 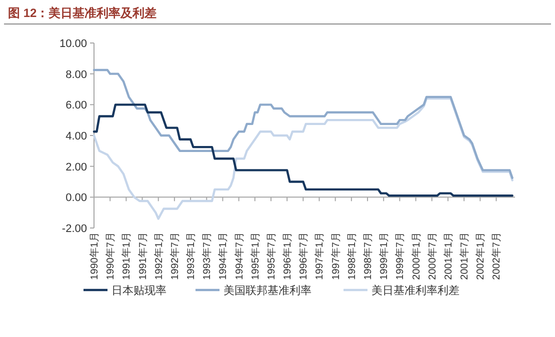 I want to click on y-tick-label: 8.00, so click(x=76, y=74).